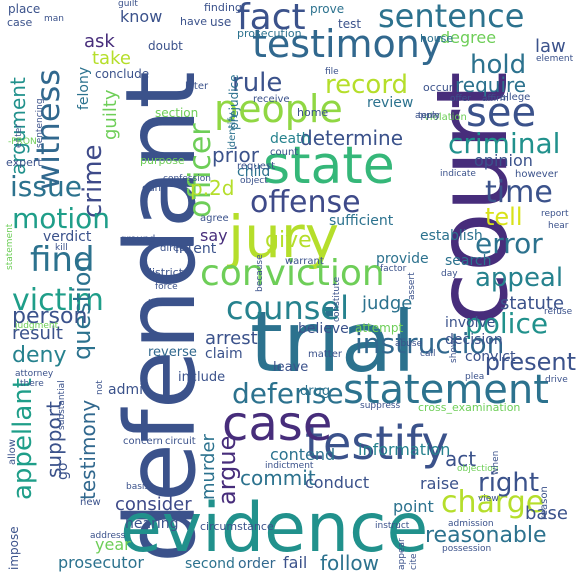  I want to click on word: involve, so click(470, 323).